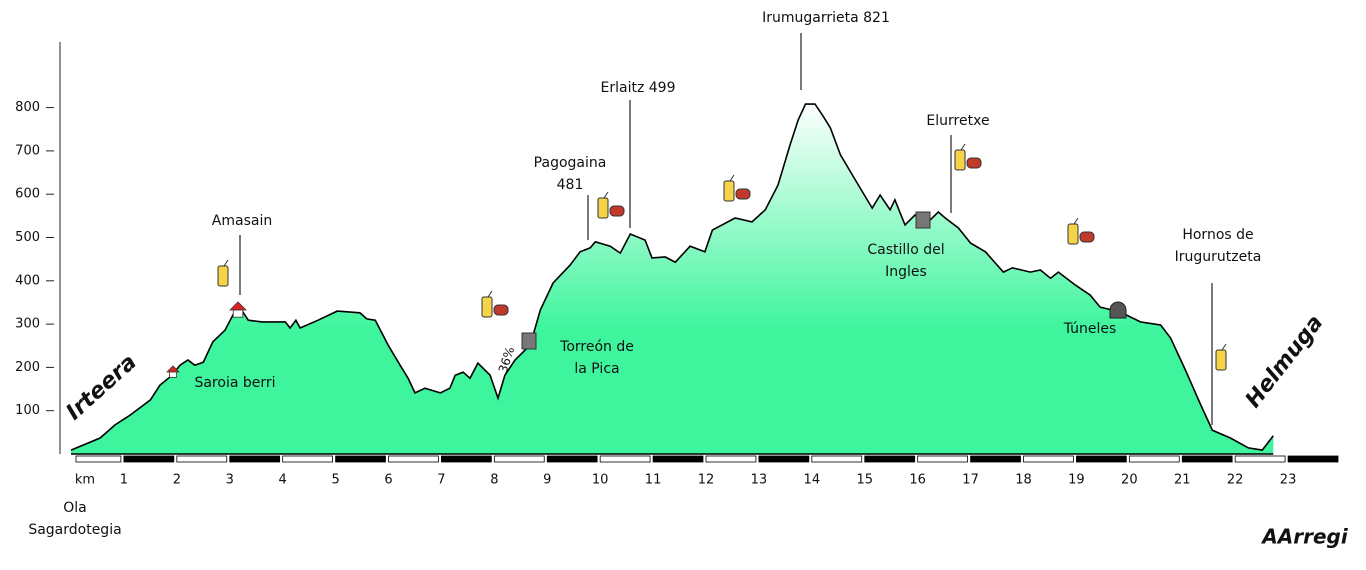 This screenshot has height=570, width=1366. What do you see at coordinates (906, 272) in the screenshot?
I see `annotation: Ingles` at bounding box center [906, 272].